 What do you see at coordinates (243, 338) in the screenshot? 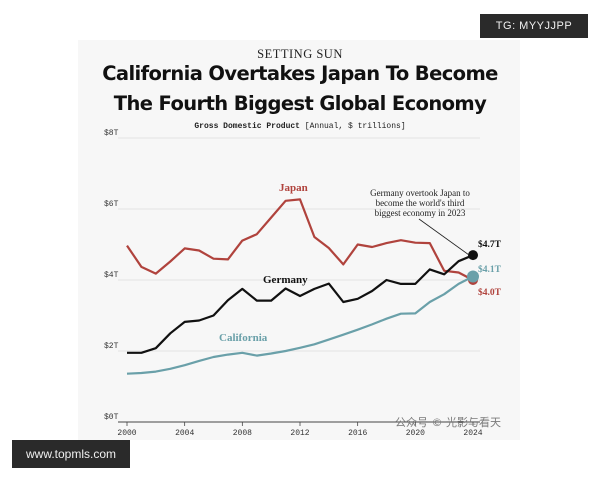
I see `series-label-california: California` at bounding box center [243, 338].